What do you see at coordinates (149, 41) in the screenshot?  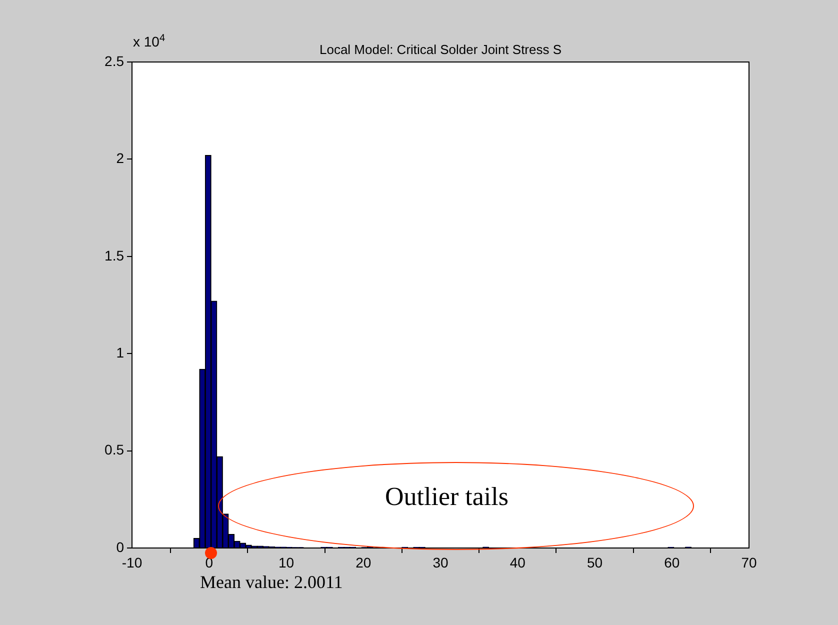 I see `text: x 10$^{4}$` at bounding box center [149, 41].